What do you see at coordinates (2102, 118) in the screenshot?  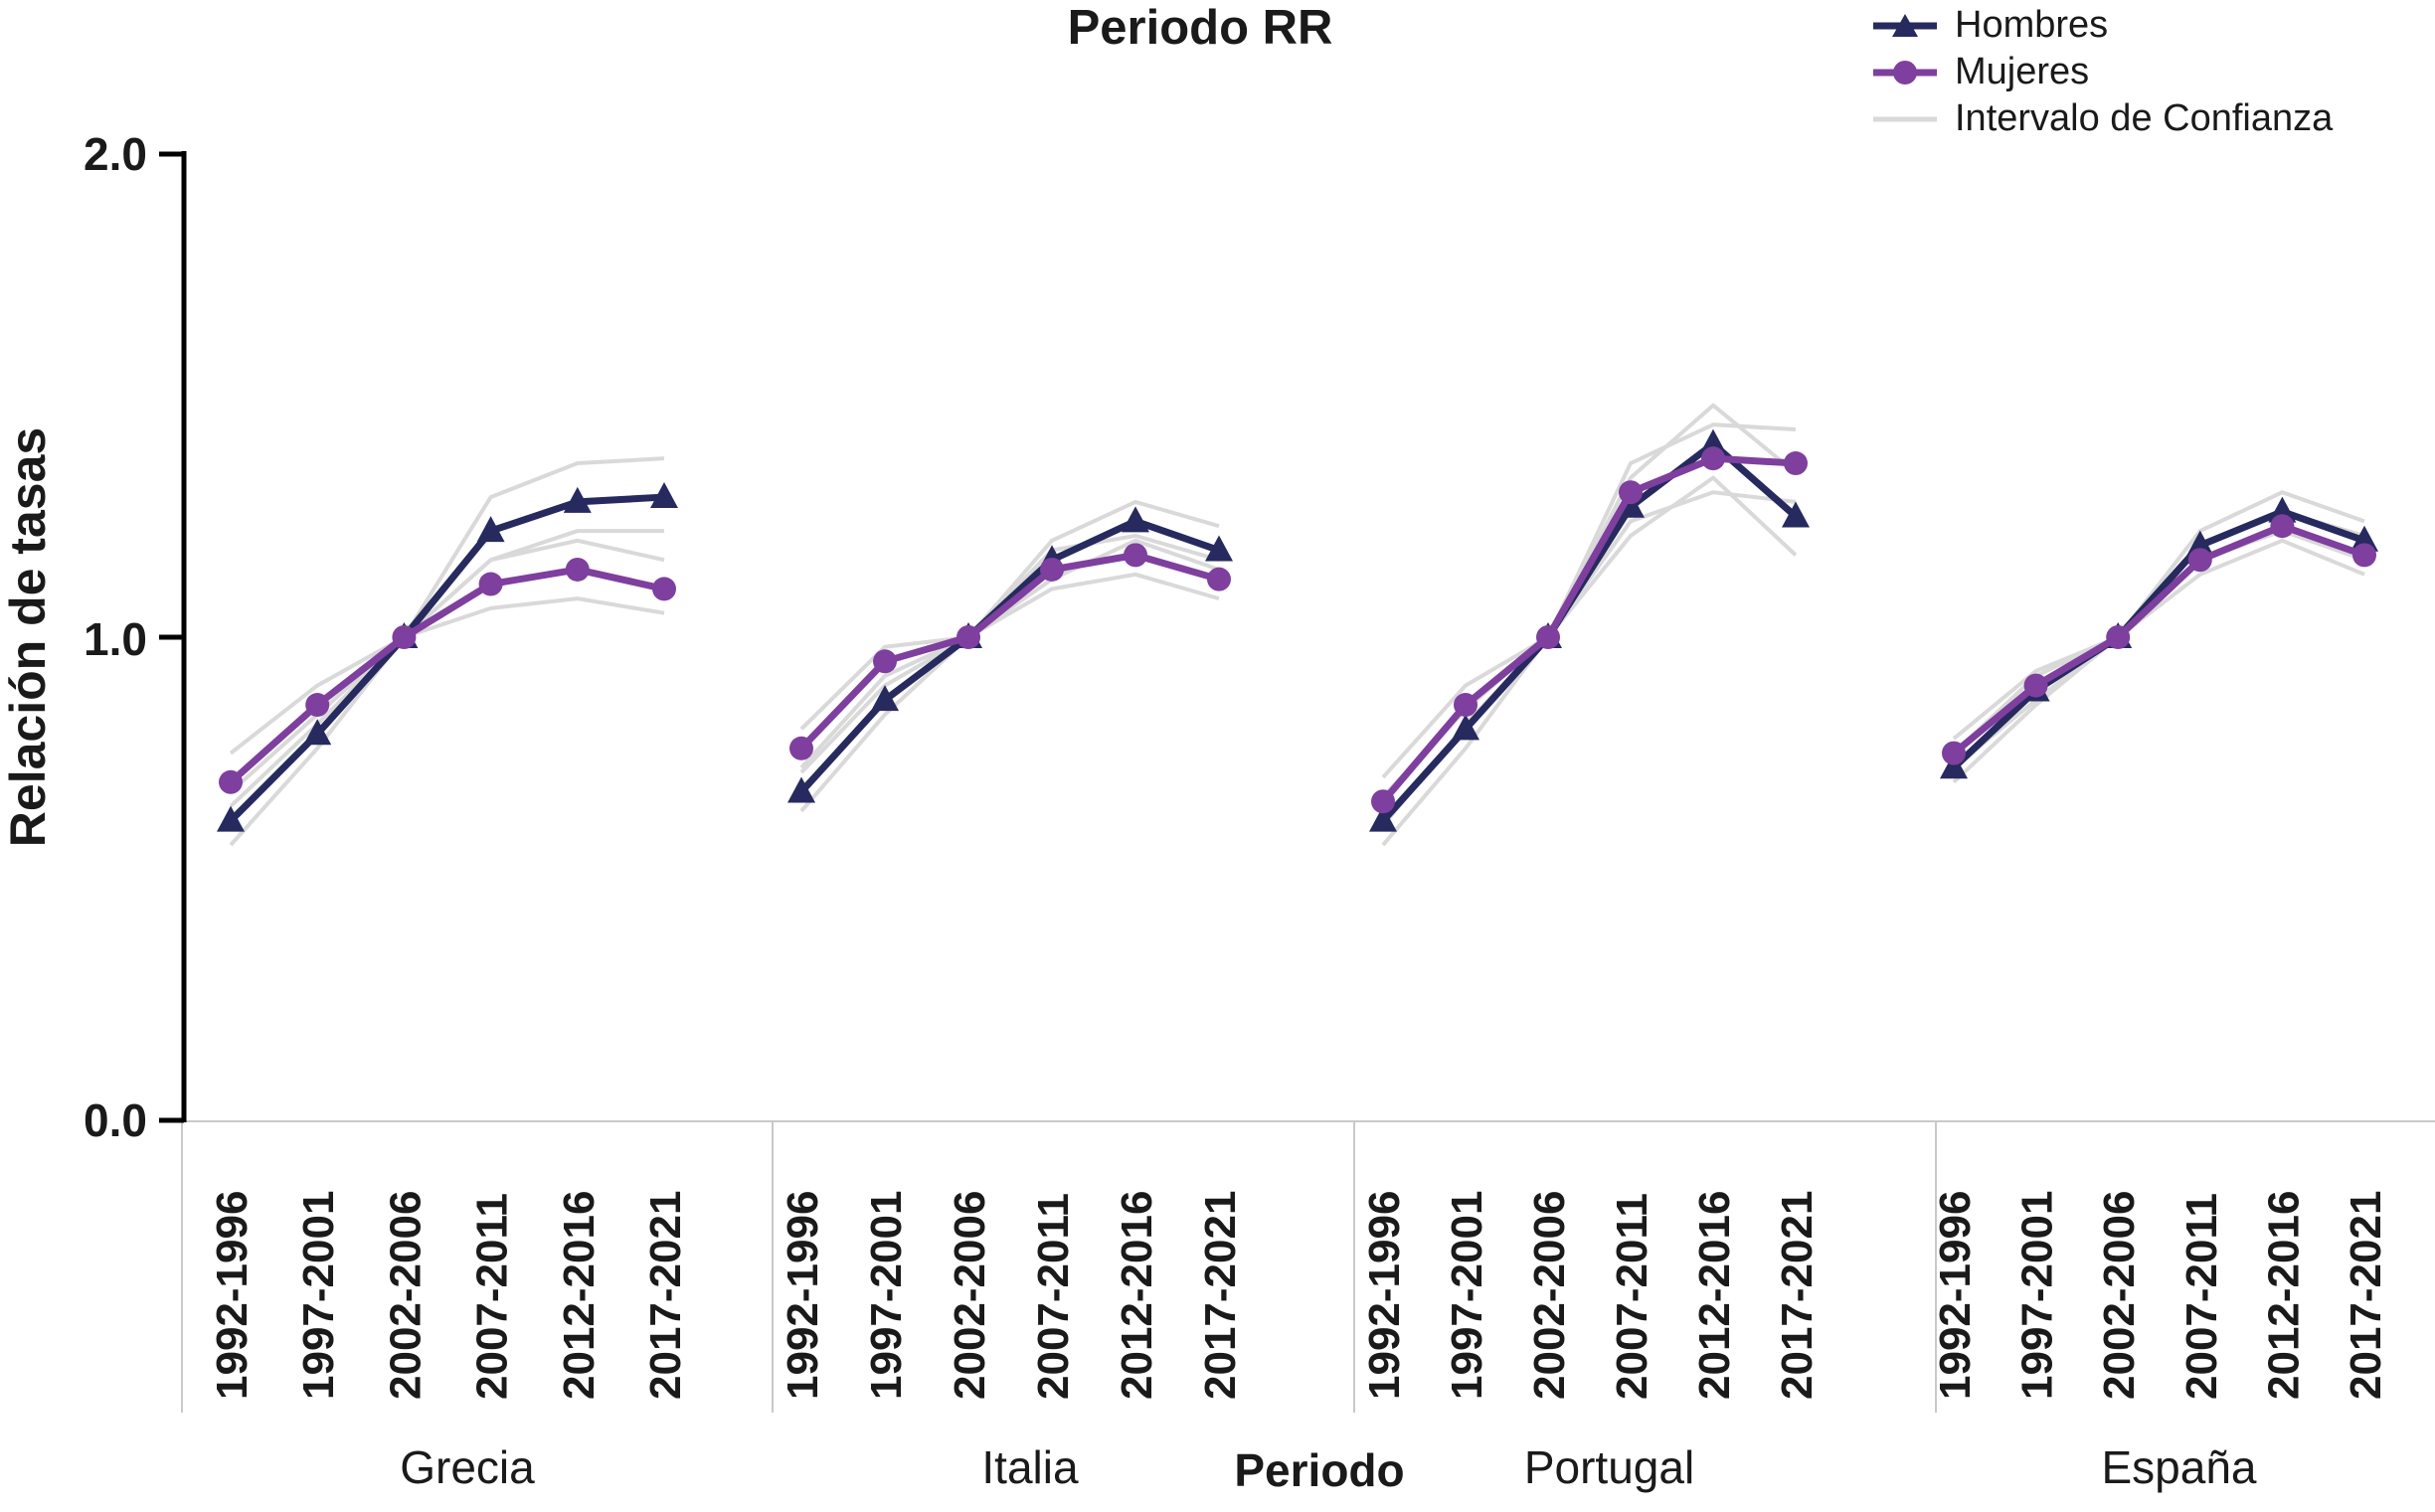 I see `legend-item-intervalo: Intervalo de Confianza` at bounding box center [2102, 118].